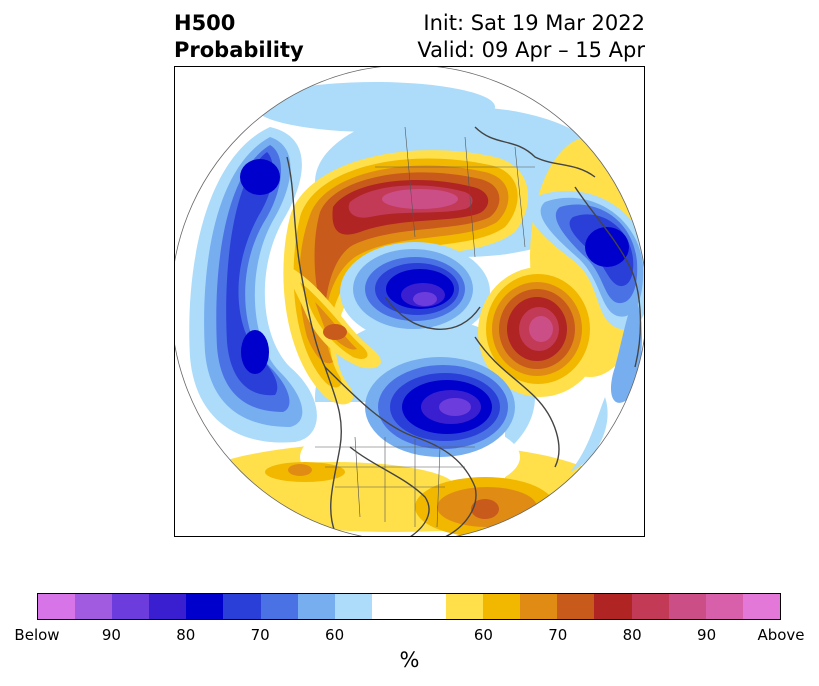 The height and width of the screenshot is (686, 819). I want to click on colorbar-unit: %, so click(409, 660).